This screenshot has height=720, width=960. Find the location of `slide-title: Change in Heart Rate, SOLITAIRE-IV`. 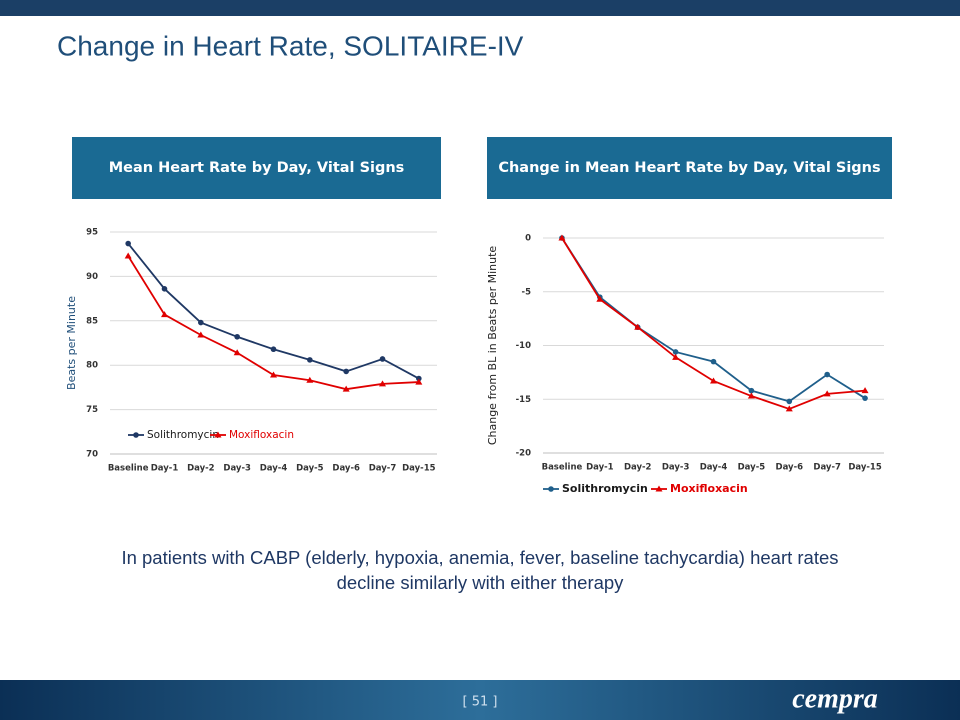

slide-title: Change in Heart Rate, SOLITAIRE-IV is located at coordinates (290, 45).